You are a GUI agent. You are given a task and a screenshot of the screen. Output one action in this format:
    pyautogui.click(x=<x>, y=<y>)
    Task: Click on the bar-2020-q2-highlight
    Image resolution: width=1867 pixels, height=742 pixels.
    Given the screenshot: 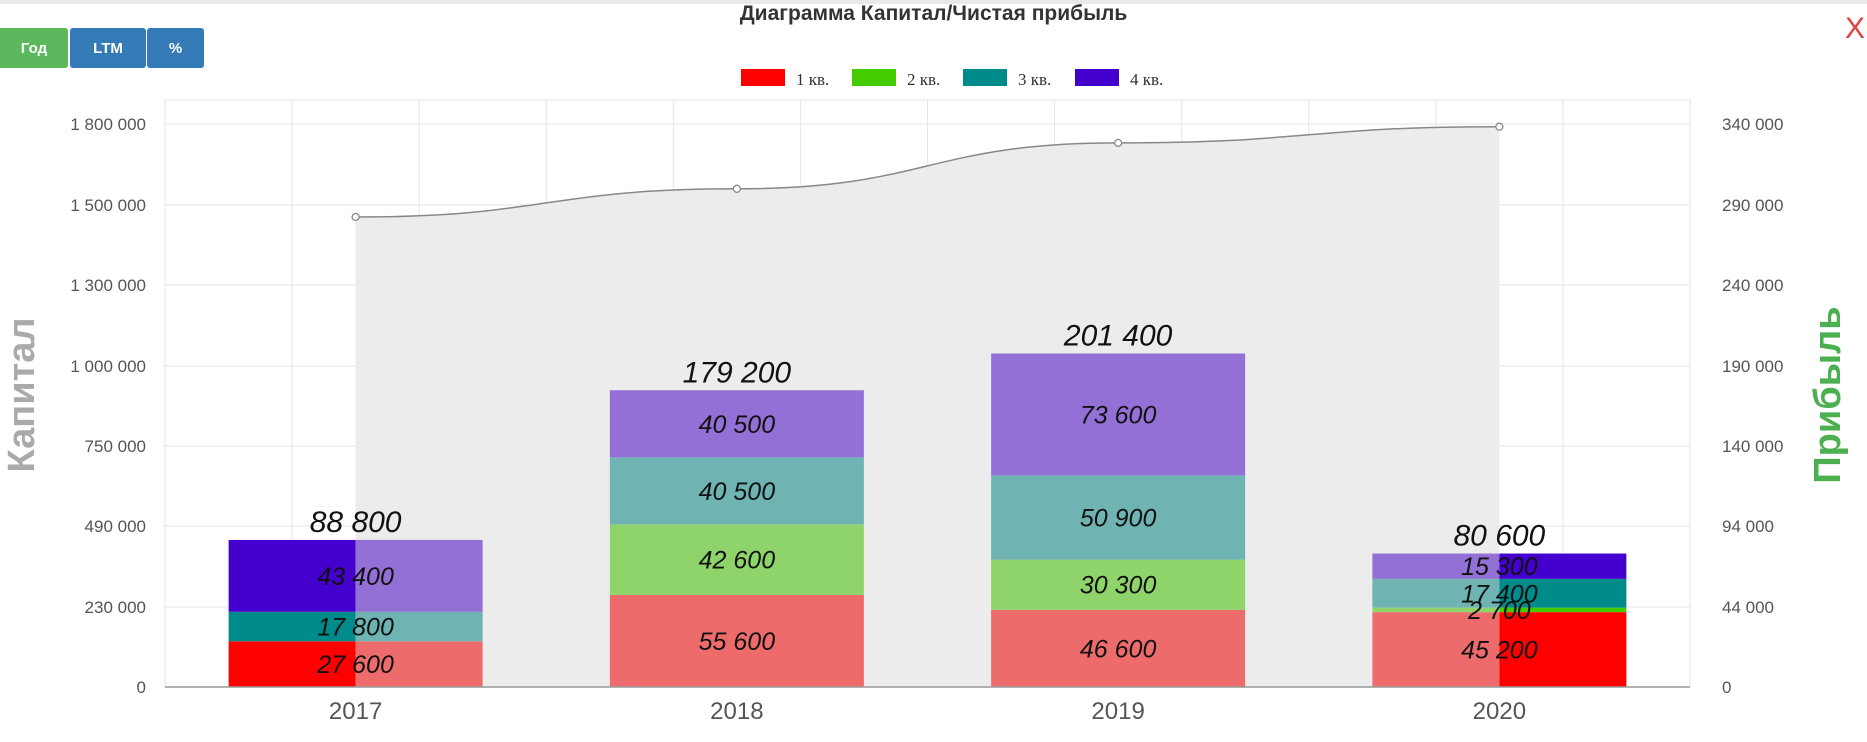 What is the action you would take?
    pyautogui.click(x=1563, y=610)
    